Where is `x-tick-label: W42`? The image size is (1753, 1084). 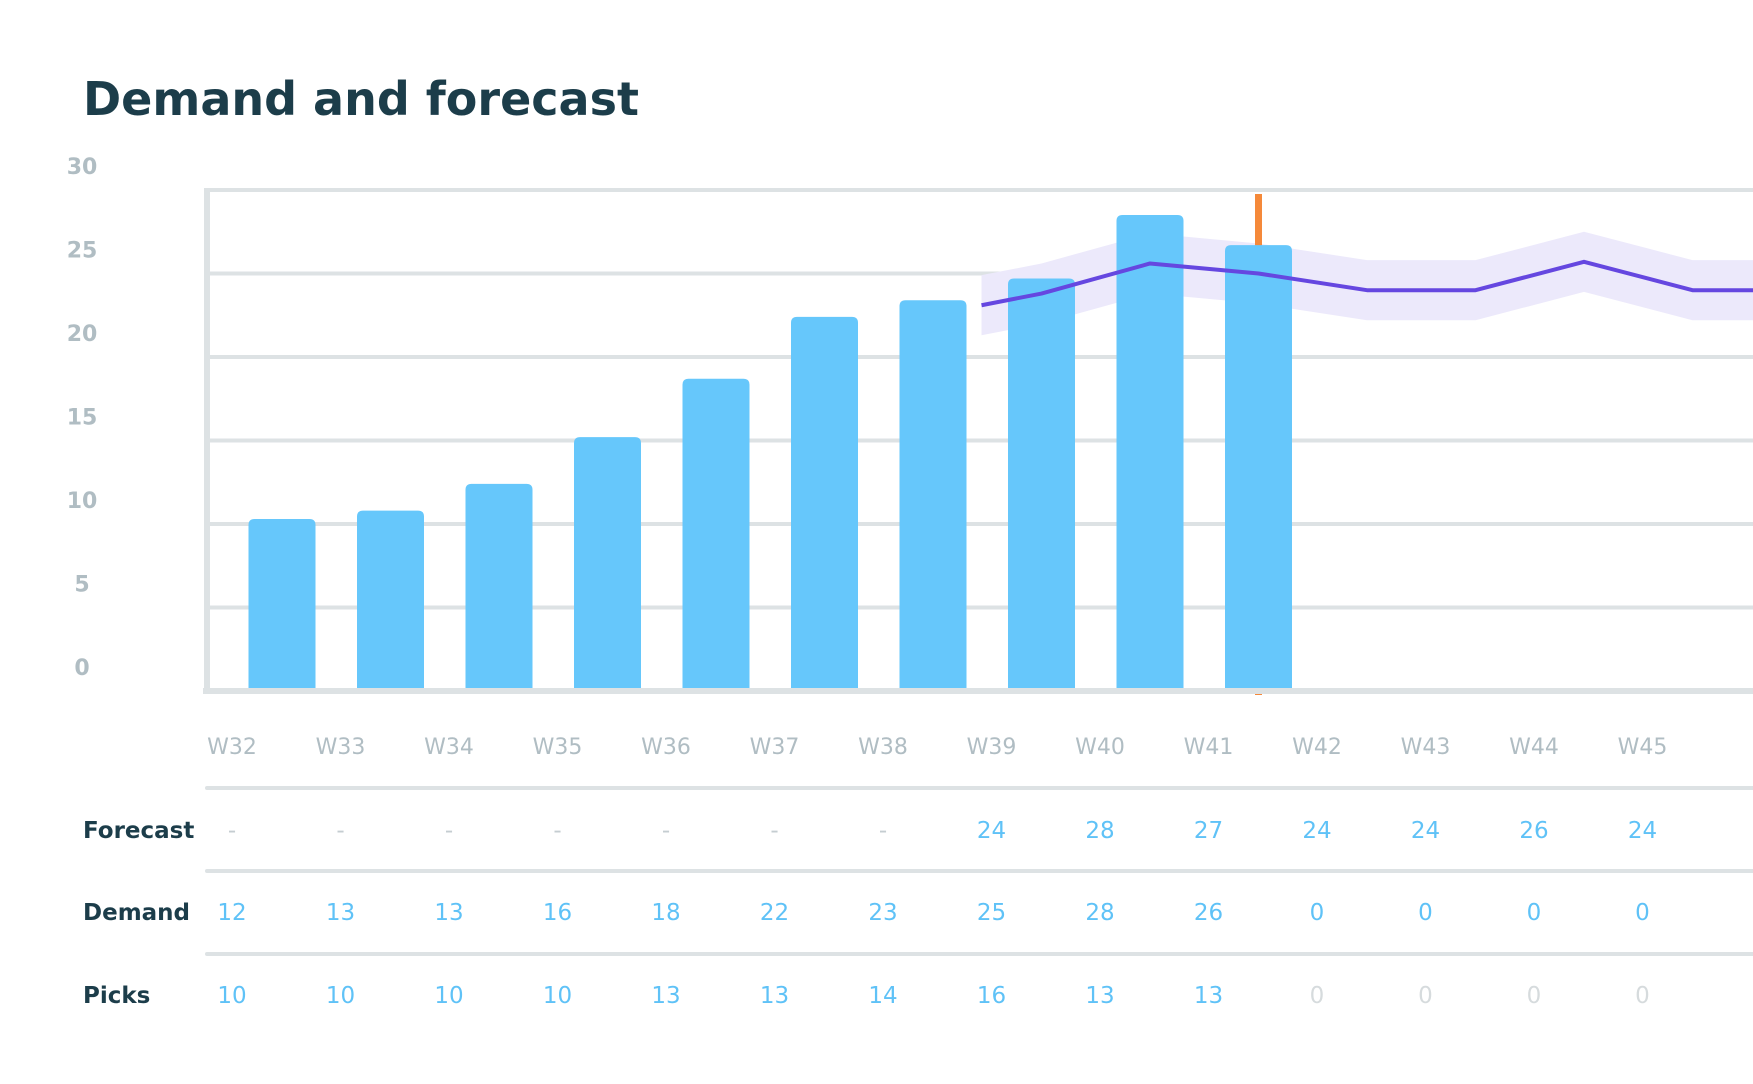 x-tick-label: W42 is located at coordinates (1317, 747).